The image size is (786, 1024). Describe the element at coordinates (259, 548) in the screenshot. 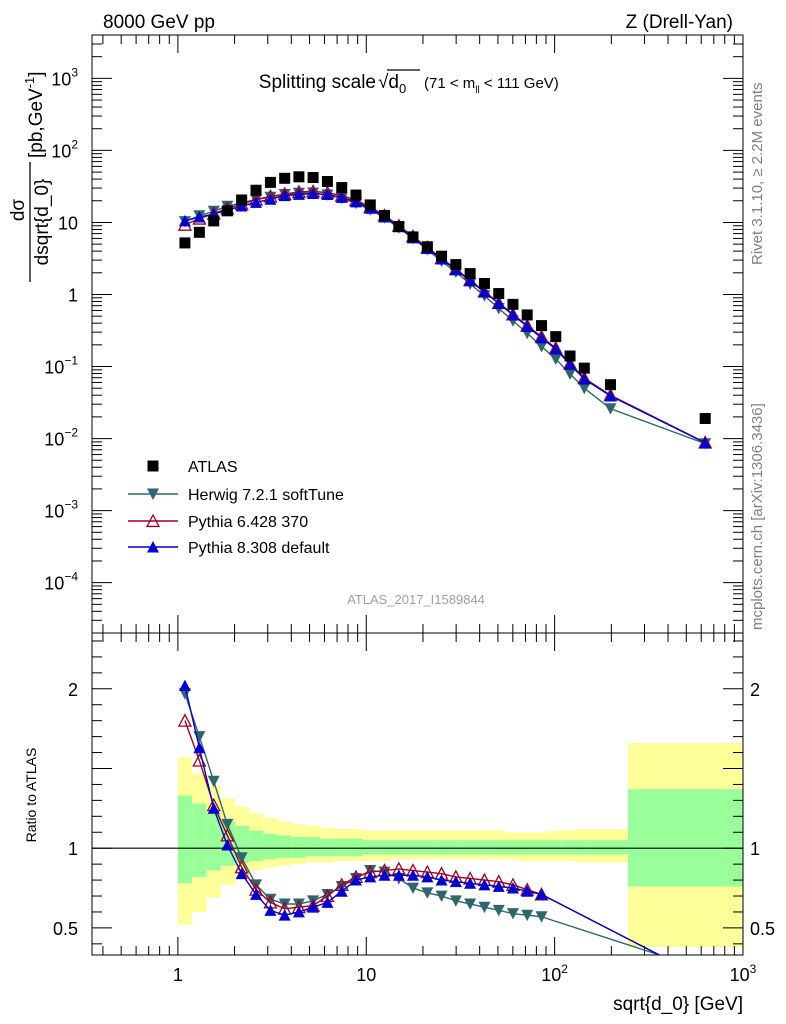

I see `legend-label: Pythia 8.308 default` at that location.